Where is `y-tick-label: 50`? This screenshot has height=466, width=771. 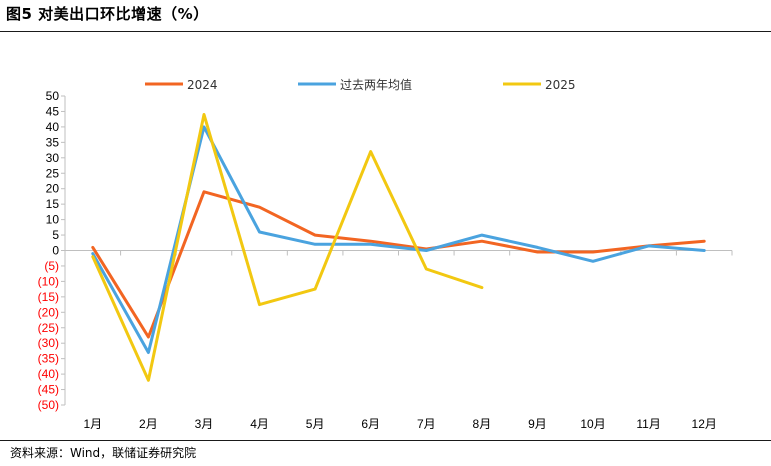
y-tick-label: 50 is located at coordinates (53, 96).